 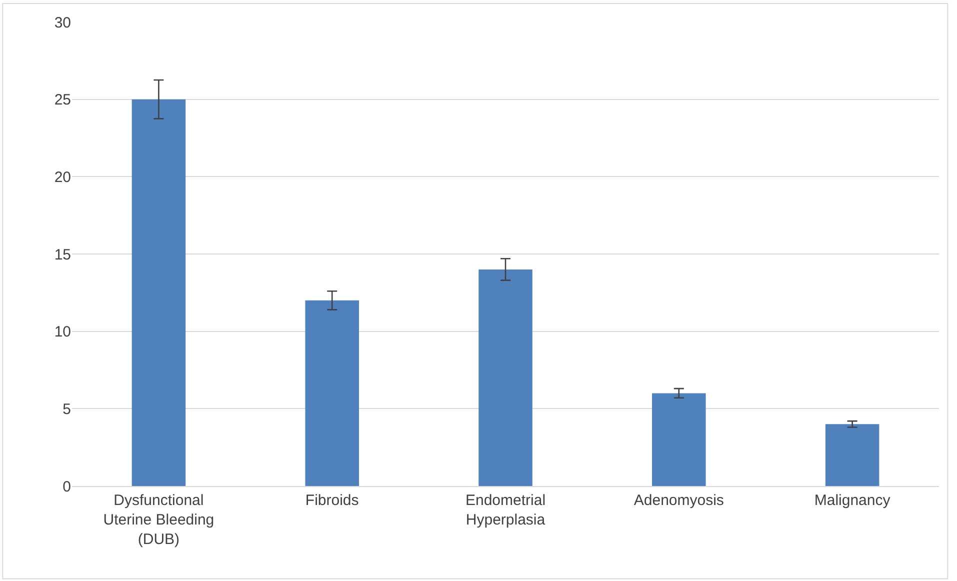 I want to click on y-tick-label: 10, so click(x=62, y=332).